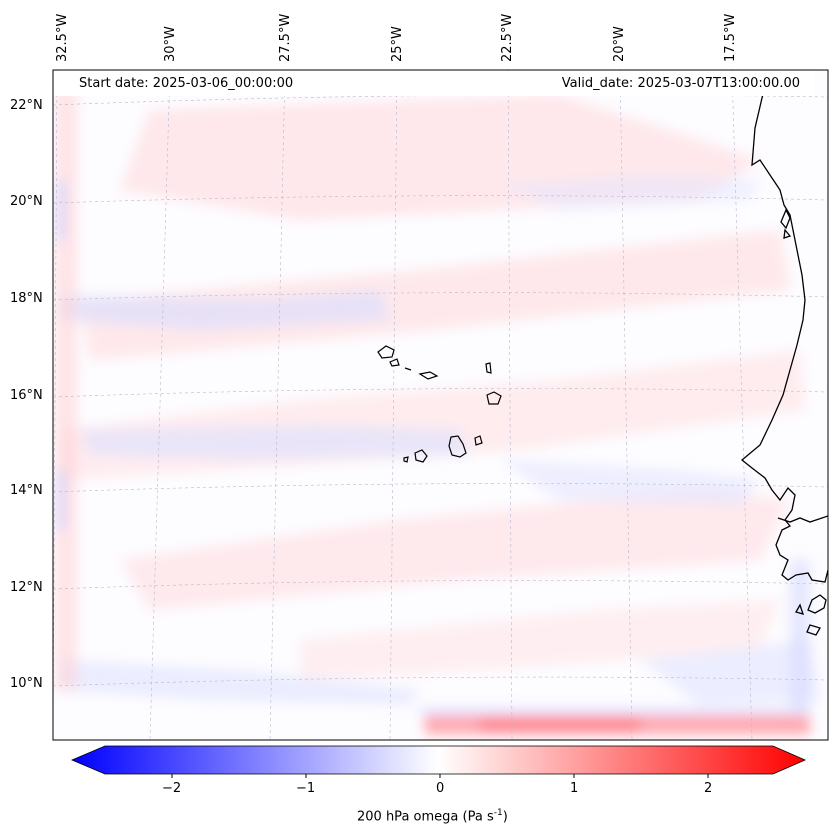  Describe the element at coordinates (438, 761) in the screenshot. I see `colorbar` at that location.